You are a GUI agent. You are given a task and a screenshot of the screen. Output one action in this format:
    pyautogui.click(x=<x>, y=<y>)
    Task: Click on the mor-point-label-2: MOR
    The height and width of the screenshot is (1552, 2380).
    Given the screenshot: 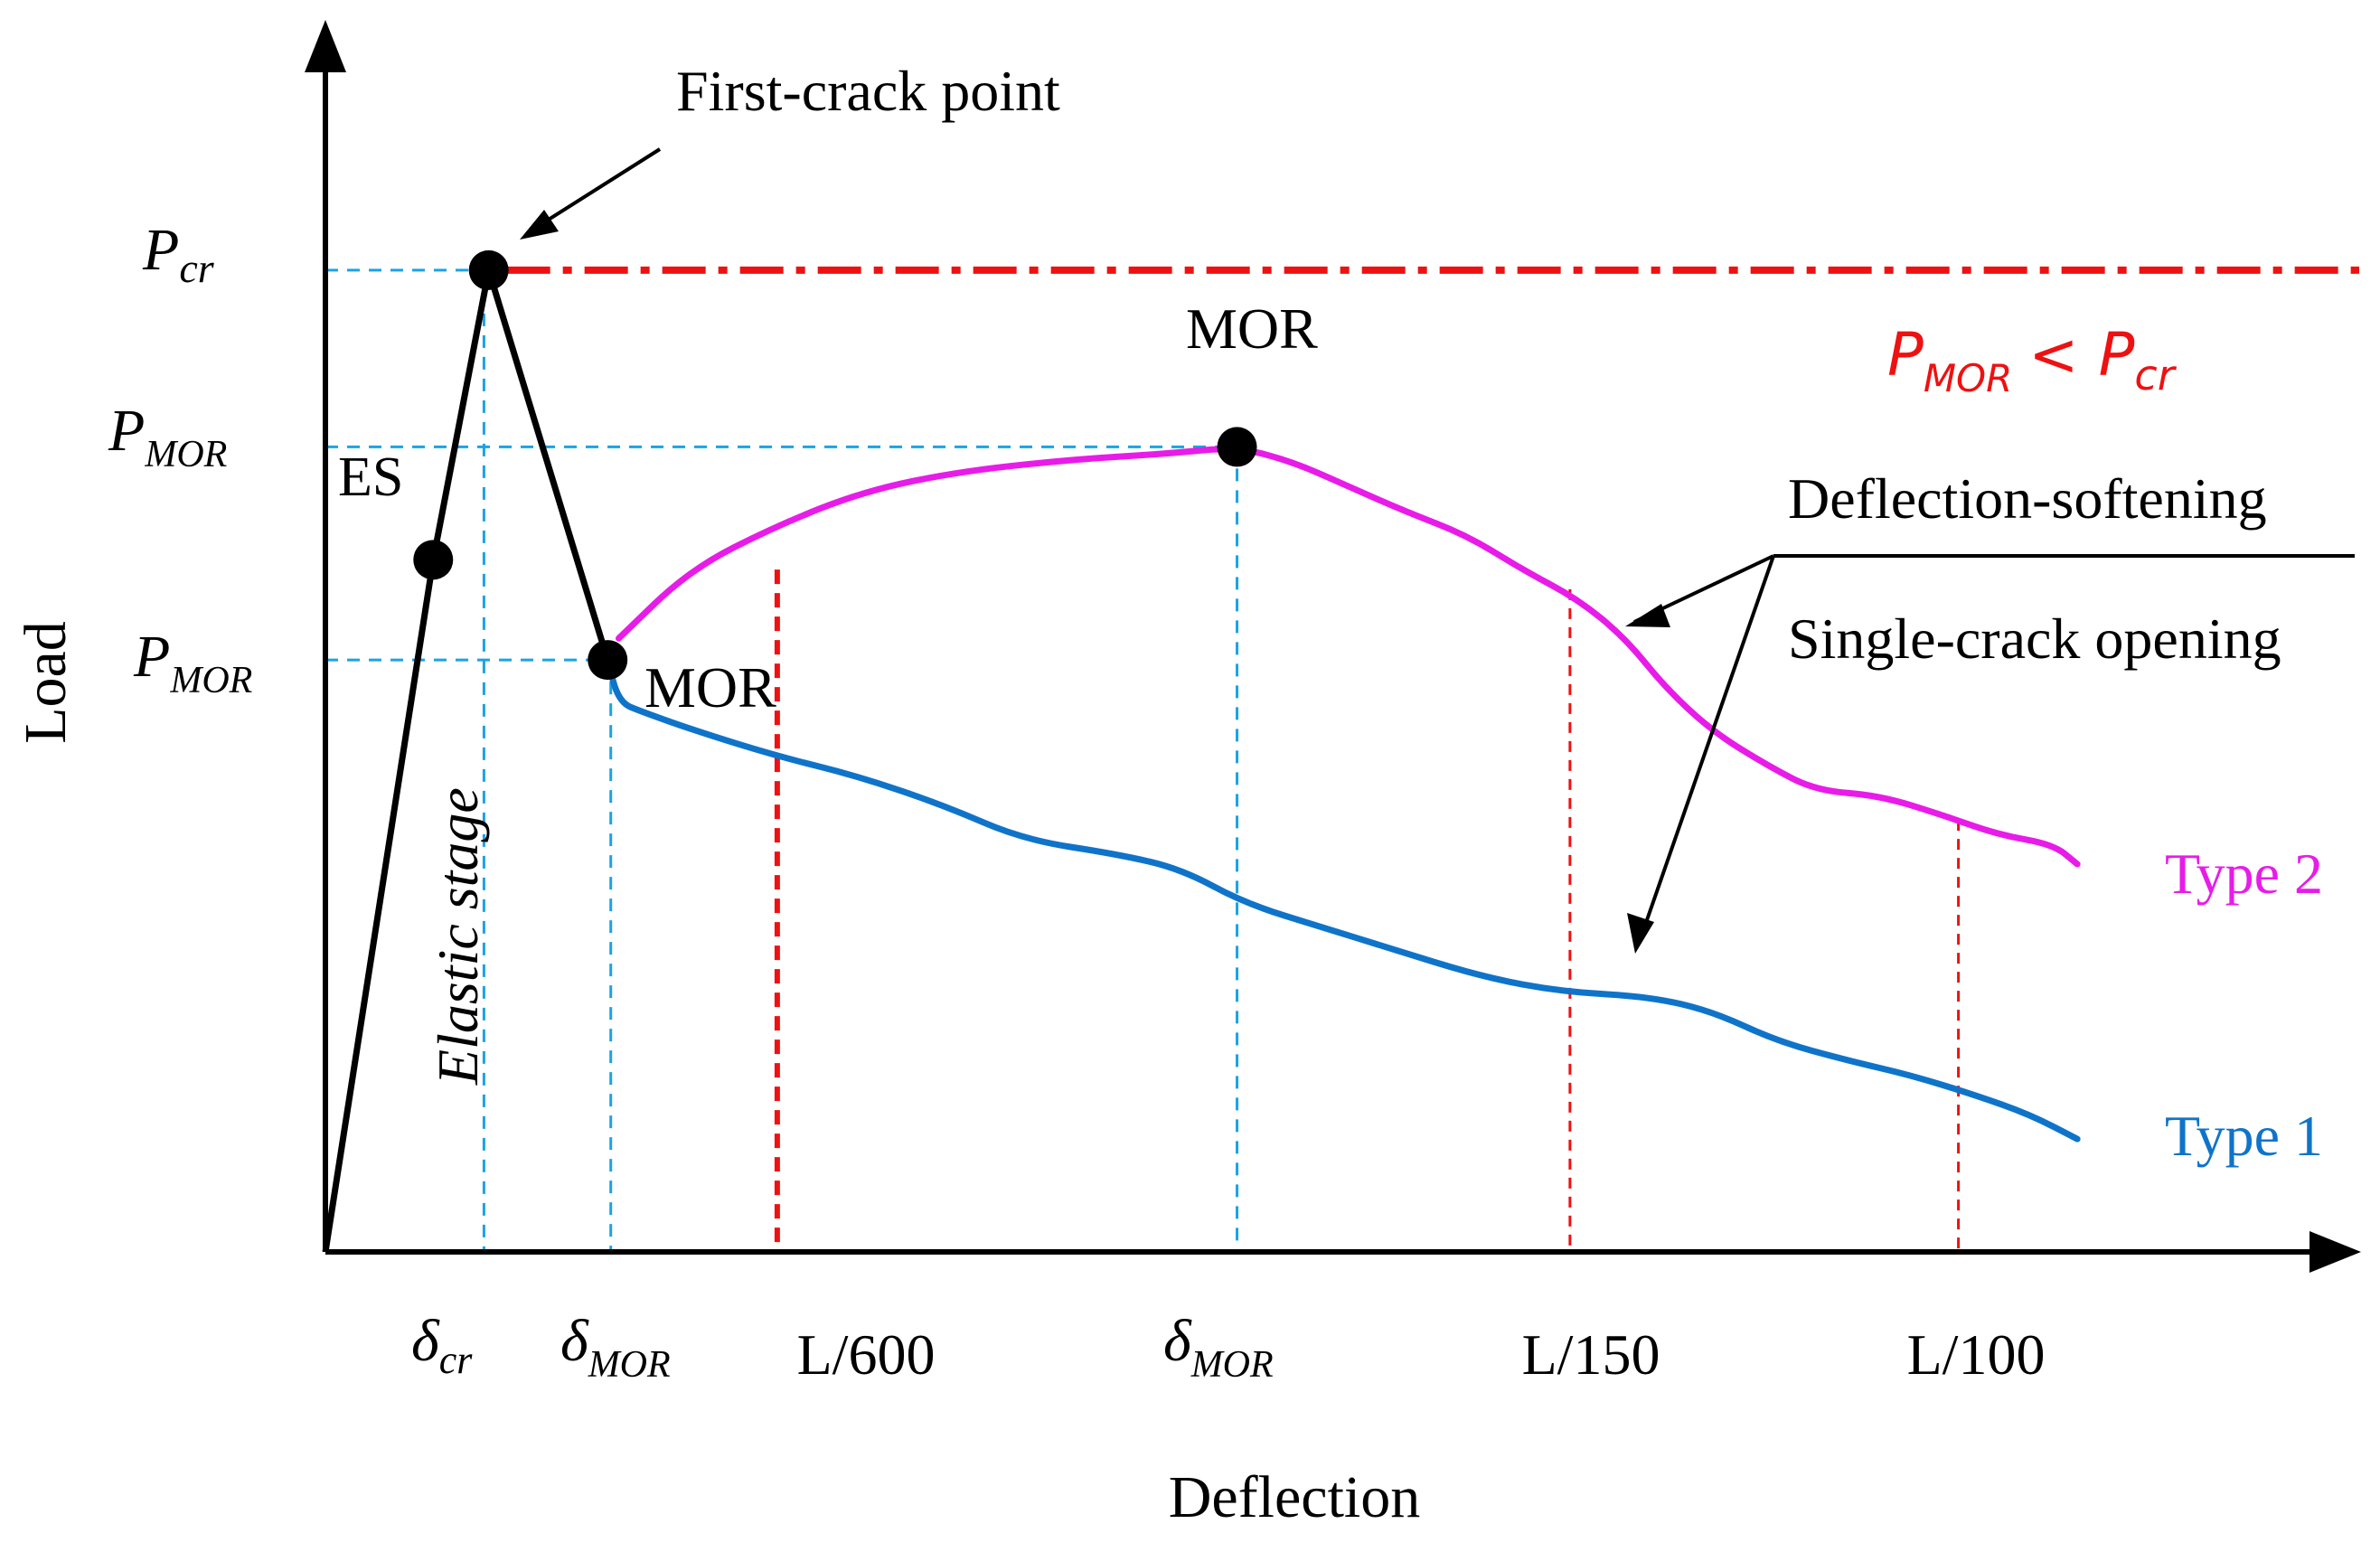 What is the action you would take?
    pyautogui.click(x=1252, y=329)
    